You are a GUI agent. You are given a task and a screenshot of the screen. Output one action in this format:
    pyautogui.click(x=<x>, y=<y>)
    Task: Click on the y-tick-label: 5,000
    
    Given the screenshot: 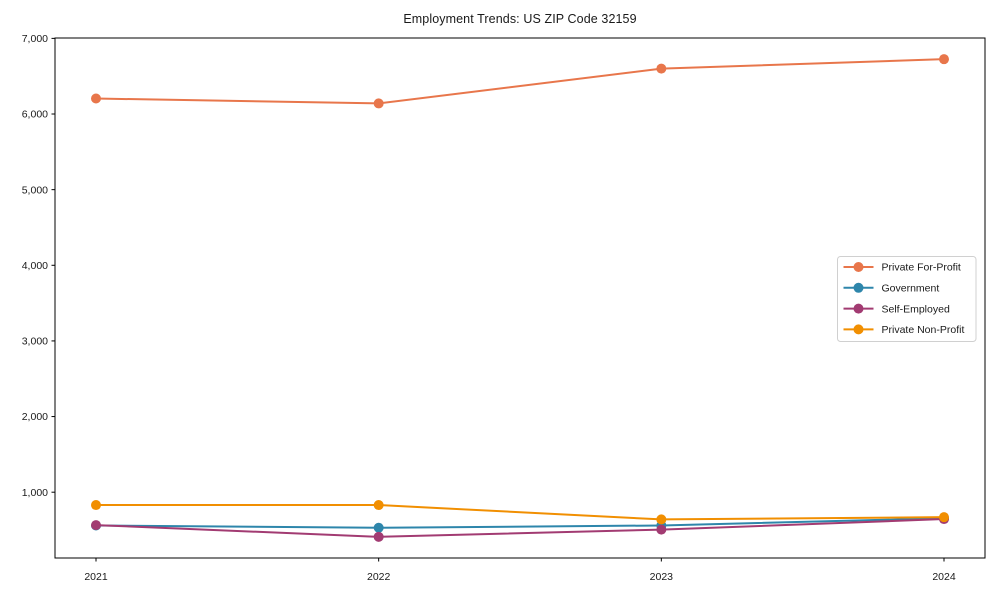 What is the action you would take?
    pyautogui.click(x=35, y=190)
    